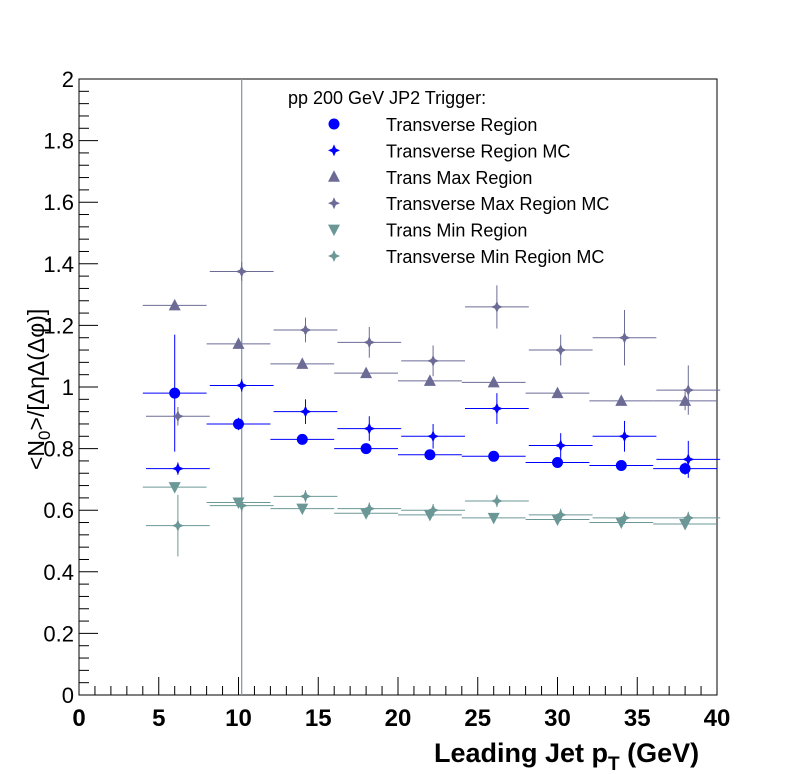  Describe the element at coordinates (456, 231) in the screenshot. I see `legend-label: Trans Min Region` at that location.